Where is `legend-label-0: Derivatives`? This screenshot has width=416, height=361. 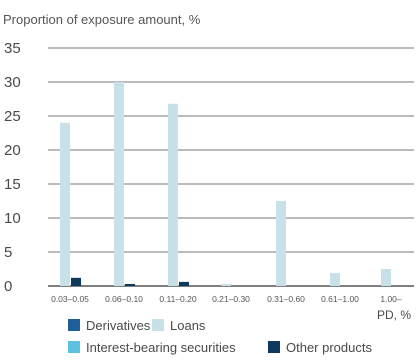
legend-label-0: Derivatives is located at coordinates (118, 325).